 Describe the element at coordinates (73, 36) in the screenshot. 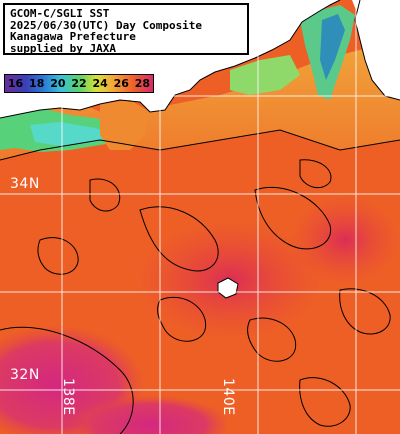

I see `title-line-3: Kanagawa Prefecture` at that location.